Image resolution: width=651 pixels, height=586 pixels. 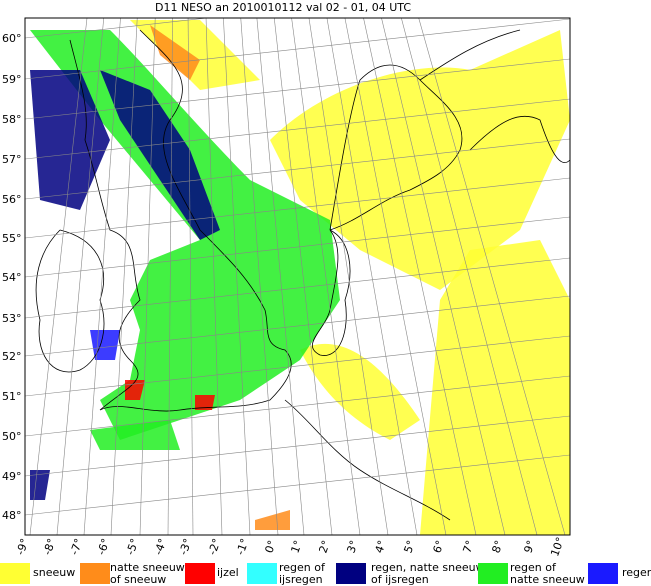 What do you see at coordinates (380, 547) in the screenshot?
I see `lon-label: 4°` at bounding box center [380, 547].